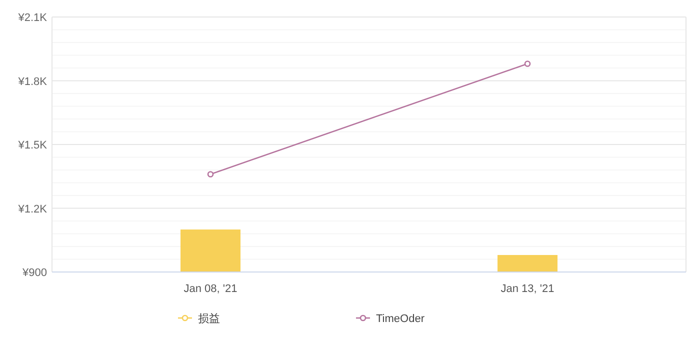 The width and height of the screenshot is (694, 344). What do you see at coordinates (527, 289) in the screenshot?
I see `x-tick-label: Jan 13, '21` at bounding box center [527, 289].